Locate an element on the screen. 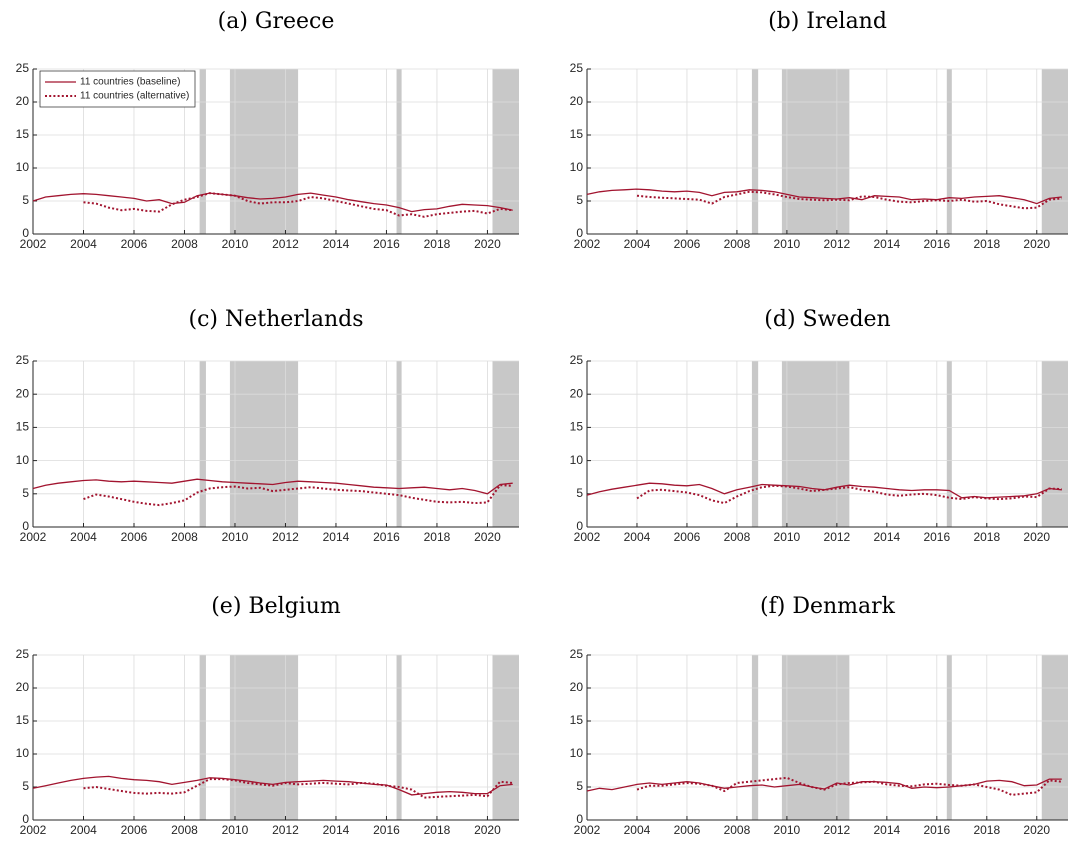 This screenshot has height=843, width=1073. panel-title: (f) Denmark is located at coordinates (828, 606).